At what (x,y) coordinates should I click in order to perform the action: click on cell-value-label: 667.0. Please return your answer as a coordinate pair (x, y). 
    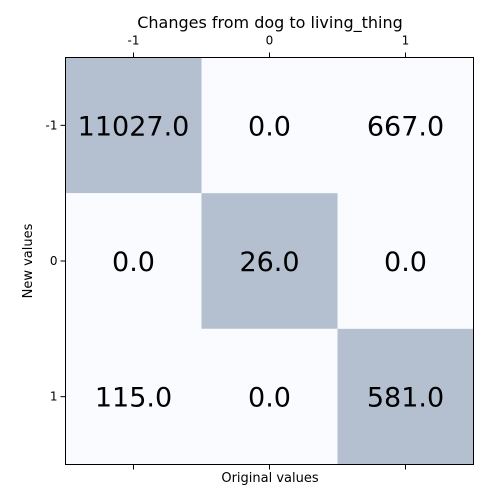
    Looking at the image, I should click on (405, 126).